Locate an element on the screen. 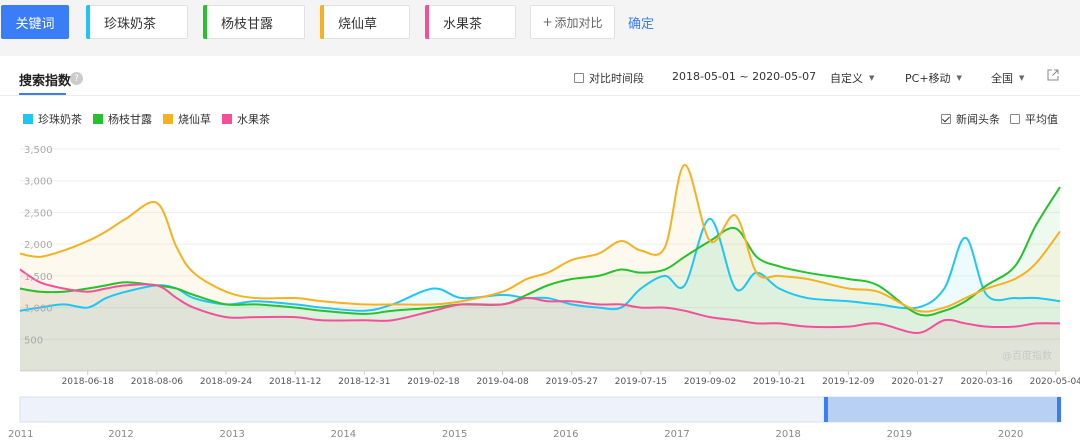  news-toggle: 新闻头条 is located at coordinates (970, 119).